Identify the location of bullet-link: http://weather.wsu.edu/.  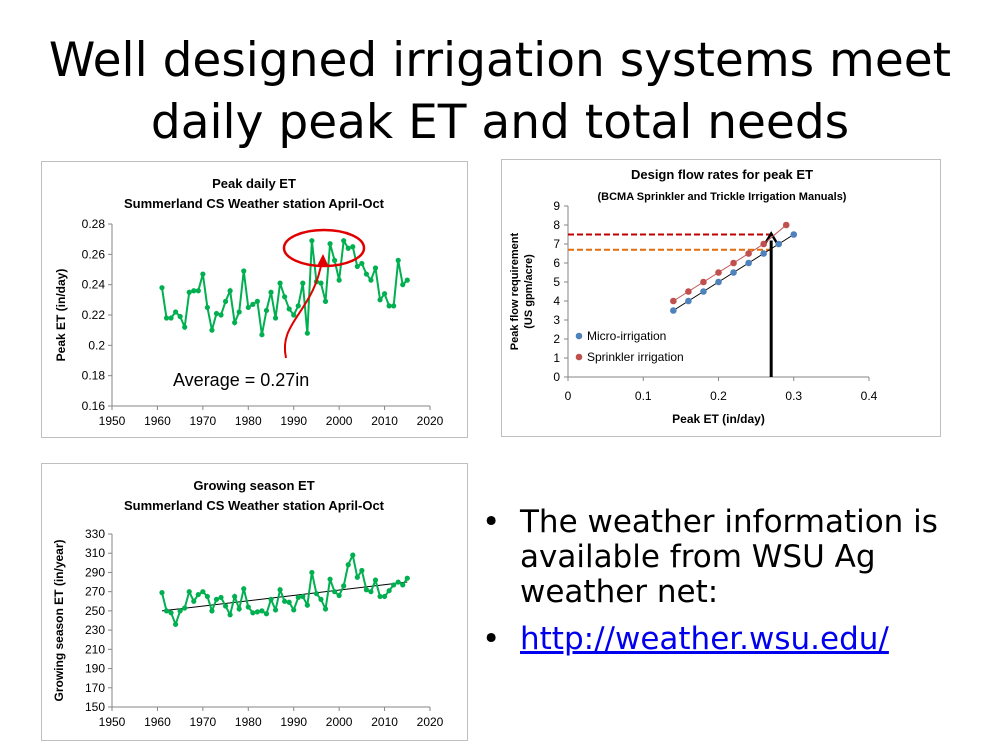
(722, 639).